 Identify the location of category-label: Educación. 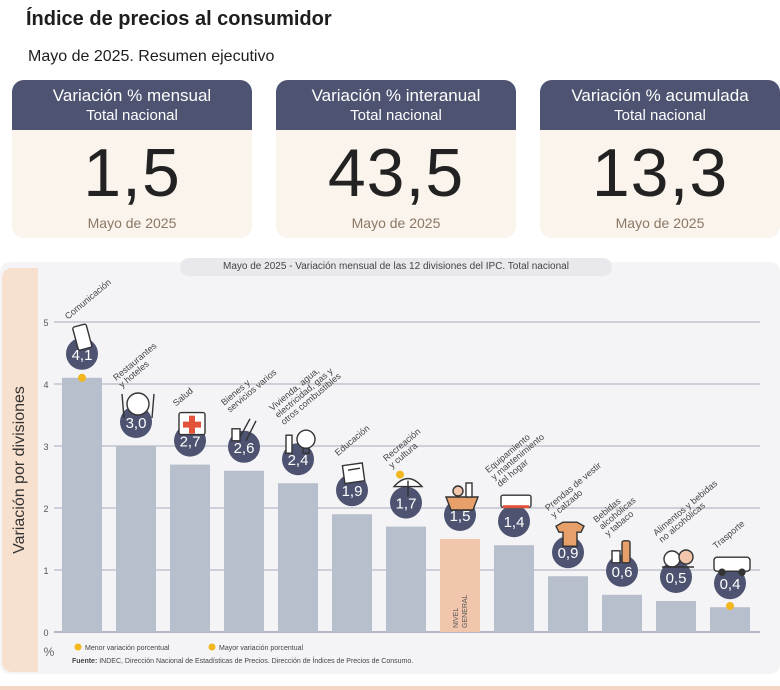
(352, 440).